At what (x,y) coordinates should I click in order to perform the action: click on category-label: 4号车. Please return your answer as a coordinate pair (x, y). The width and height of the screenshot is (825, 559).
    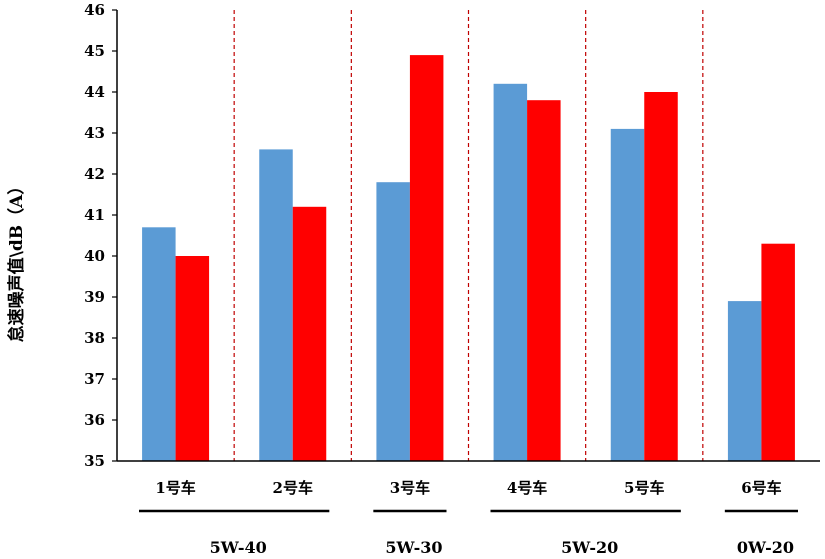
    Looking at the image, I should click on (527, 488).